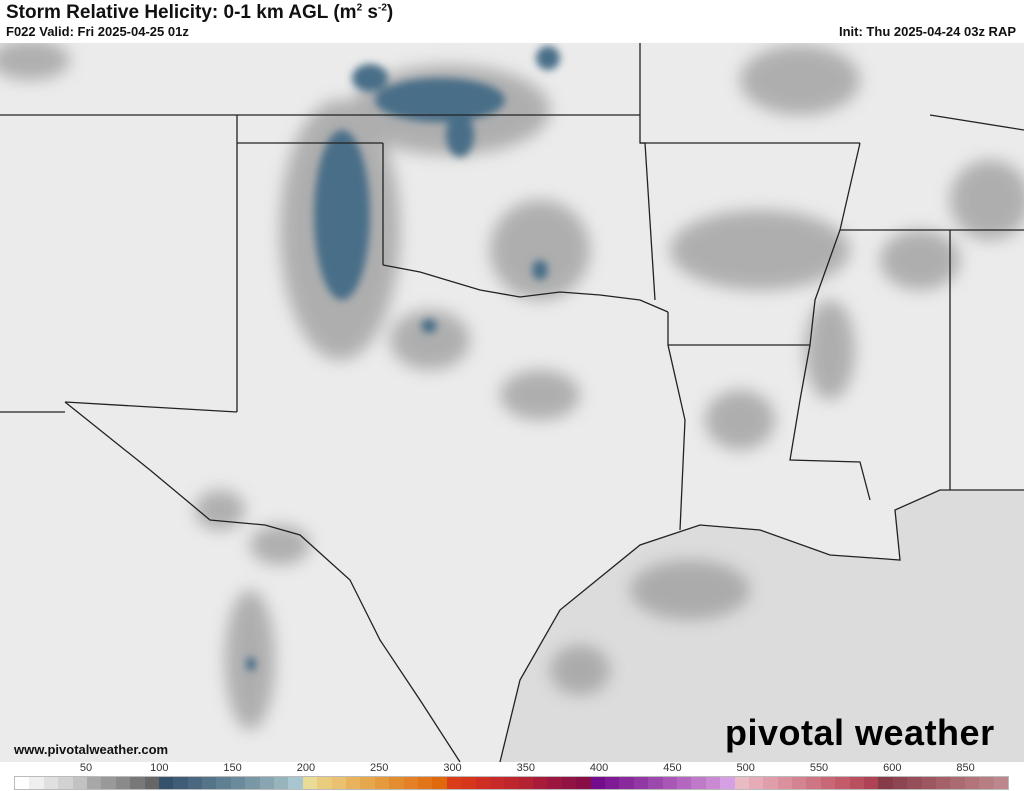 This screenshot has height=791, width=1024. I want to click on colorbar-tick-label: 500, so click(745, 768).